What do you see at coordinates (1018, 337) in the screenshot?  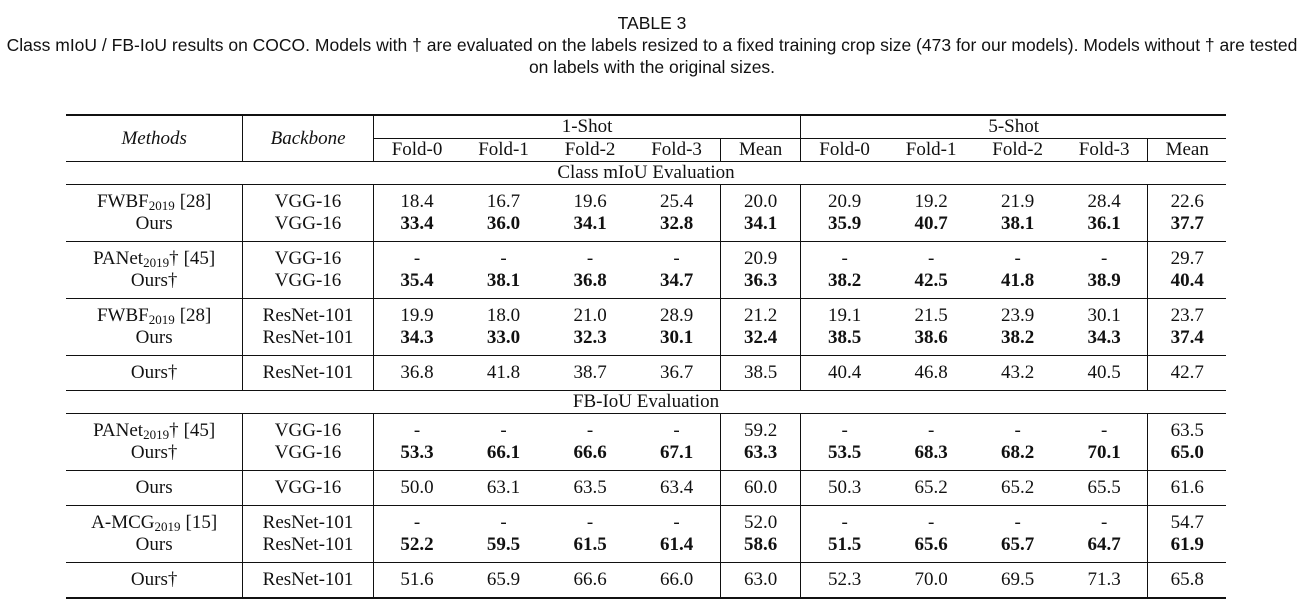 I see `value-cell: 38.2` at bounding box center [1018, 337].